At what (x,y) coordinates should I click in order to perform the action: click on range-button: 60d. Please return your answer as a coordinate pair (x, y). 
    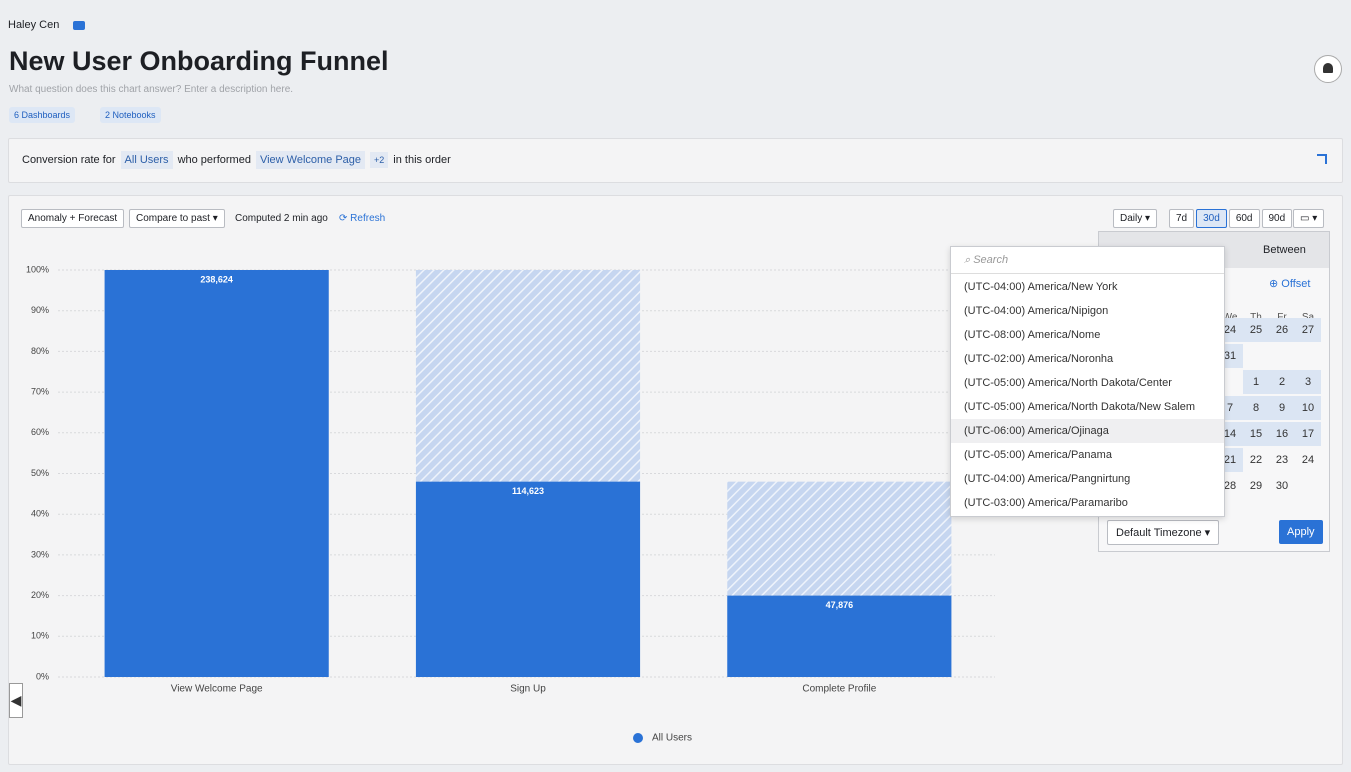
    Looking at the image, I should click on (1244, 218).